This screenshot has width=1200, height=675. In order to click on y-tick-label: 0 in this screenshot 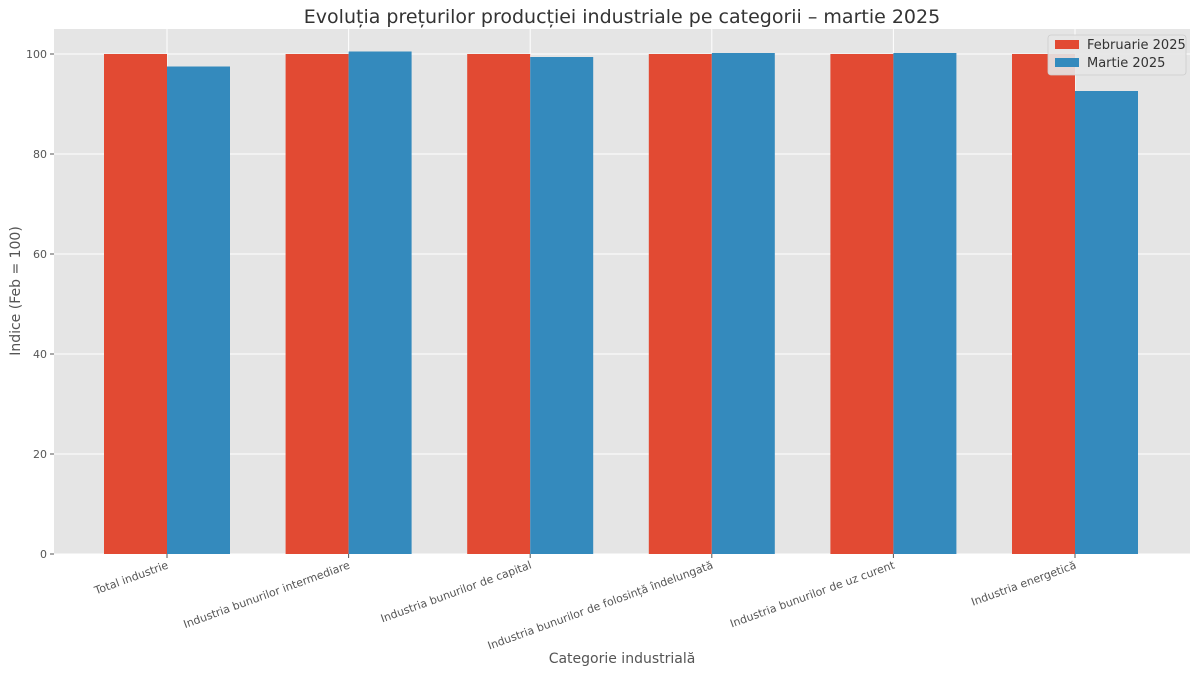, I will do `click(43, 554)`.